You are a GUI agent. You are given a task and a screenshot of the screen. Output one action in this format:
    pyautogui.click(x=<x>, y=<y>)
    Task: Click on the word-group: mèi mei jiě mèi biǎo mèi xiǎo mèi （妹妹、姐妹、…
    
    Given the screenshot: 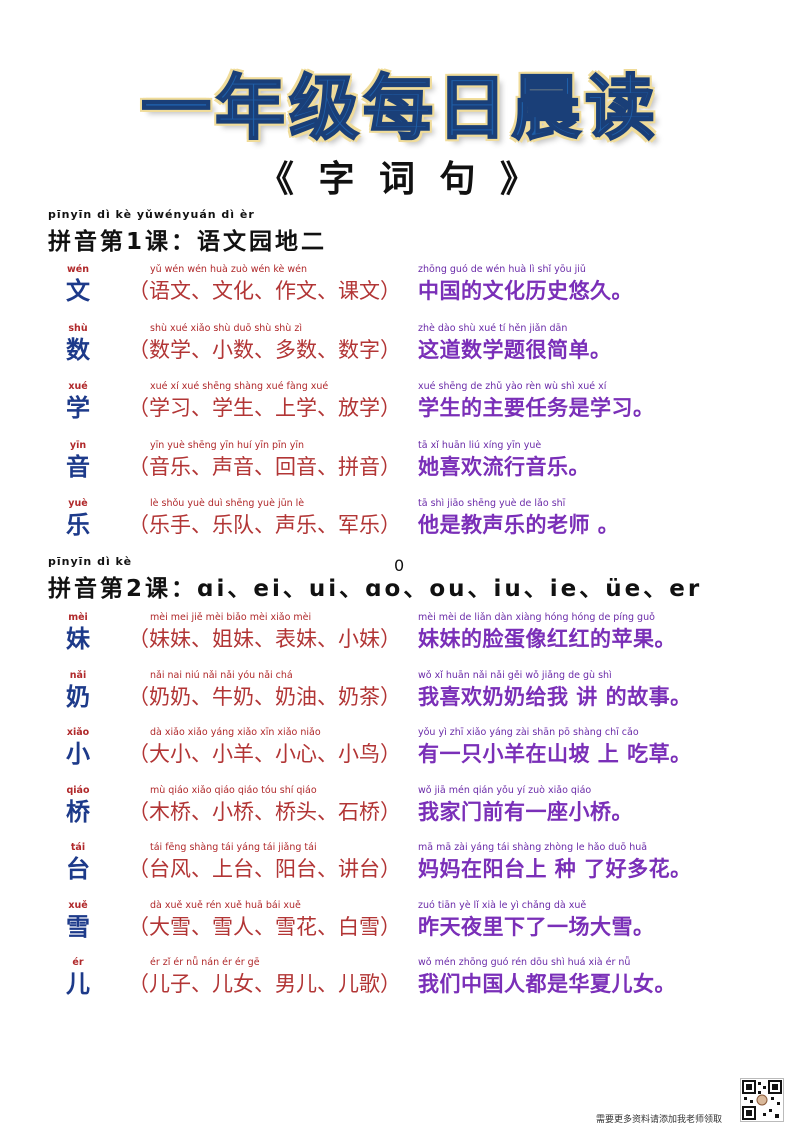 What is the action you would take?
    pyautogui.click(x=270, y=633)
    